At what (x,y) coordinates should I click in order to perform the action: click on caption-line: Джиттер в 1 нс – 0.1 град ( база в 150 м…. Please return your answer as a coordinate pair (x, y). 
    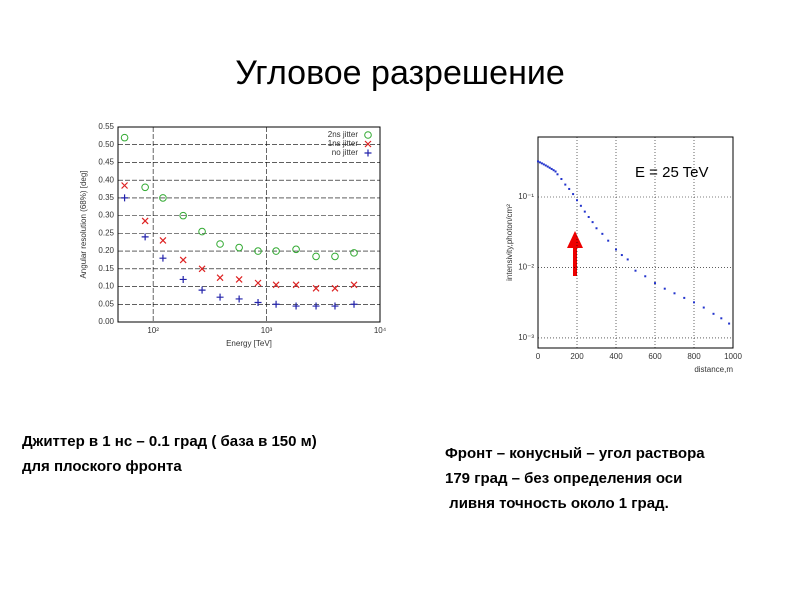
    Looking at the image, I should click on (169, 441).